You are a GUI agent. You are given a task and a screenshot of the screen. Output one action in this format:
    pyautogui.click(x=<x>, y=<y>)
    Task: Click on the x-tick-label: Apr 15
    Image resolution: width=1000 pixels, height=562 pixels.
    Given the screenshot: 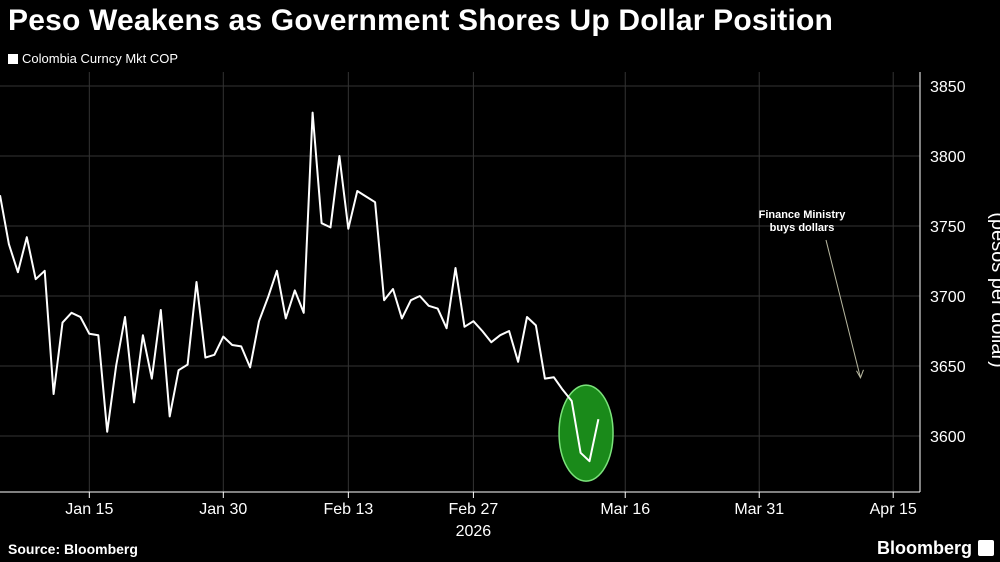 What is the action you would take?
    pyautogui.click(x=893, y=509)
    